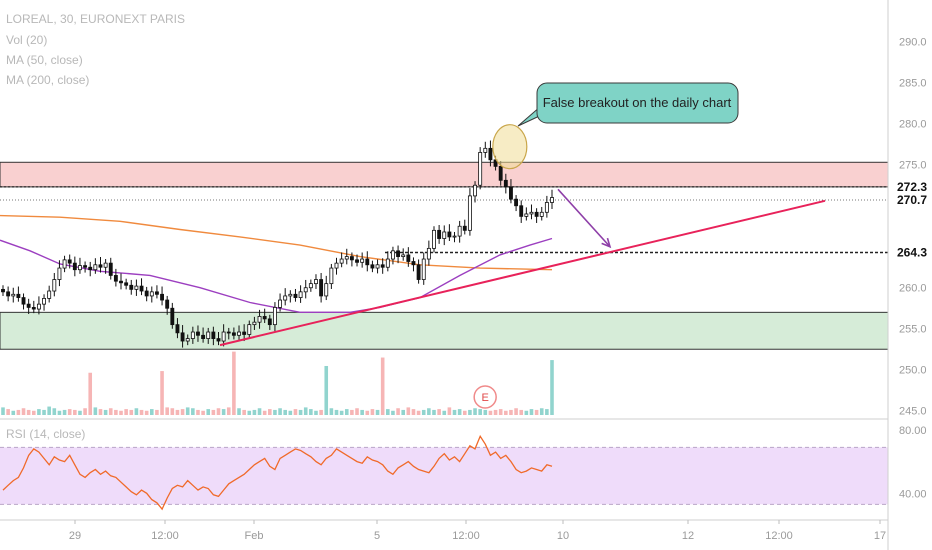  Describe the element at coordinates (75, 536) in the screenshot. I see `time-tick-label: 29` at that location.